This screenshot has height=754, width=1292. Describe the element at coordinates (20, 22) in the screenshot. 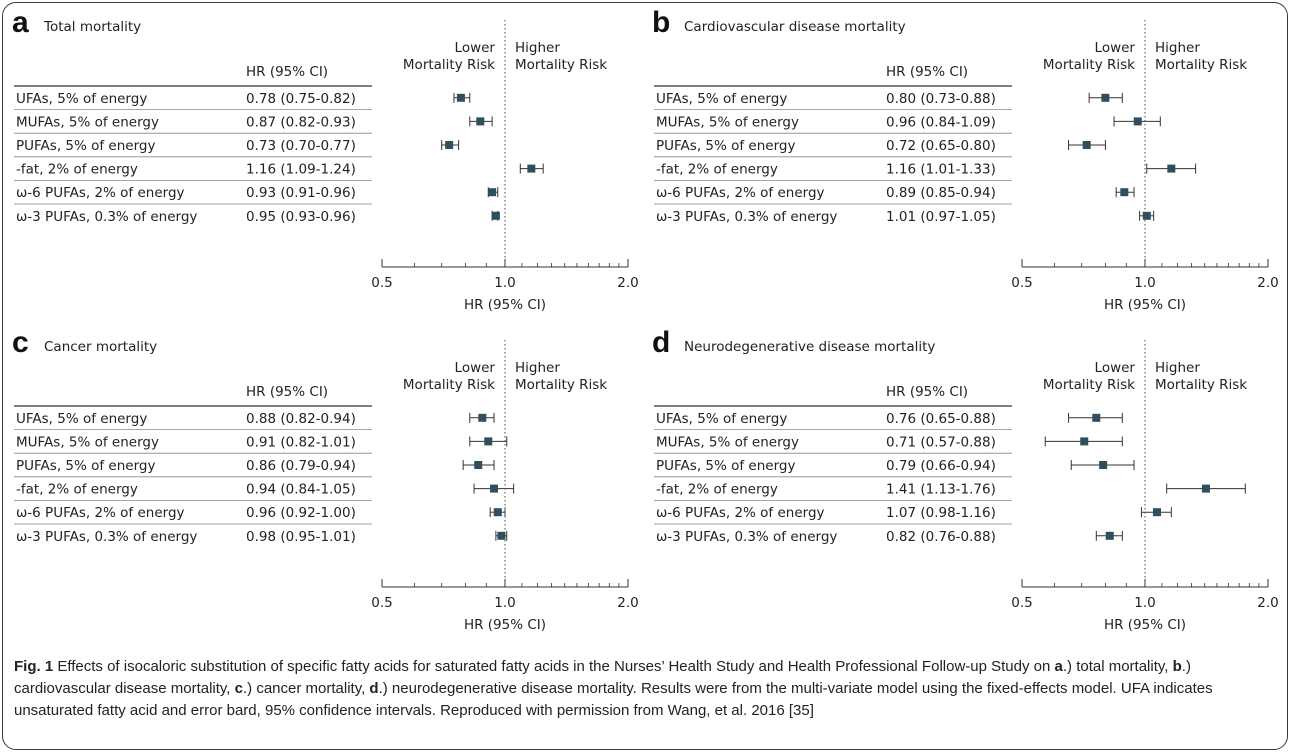

I see `panel-letter: a` at that location.